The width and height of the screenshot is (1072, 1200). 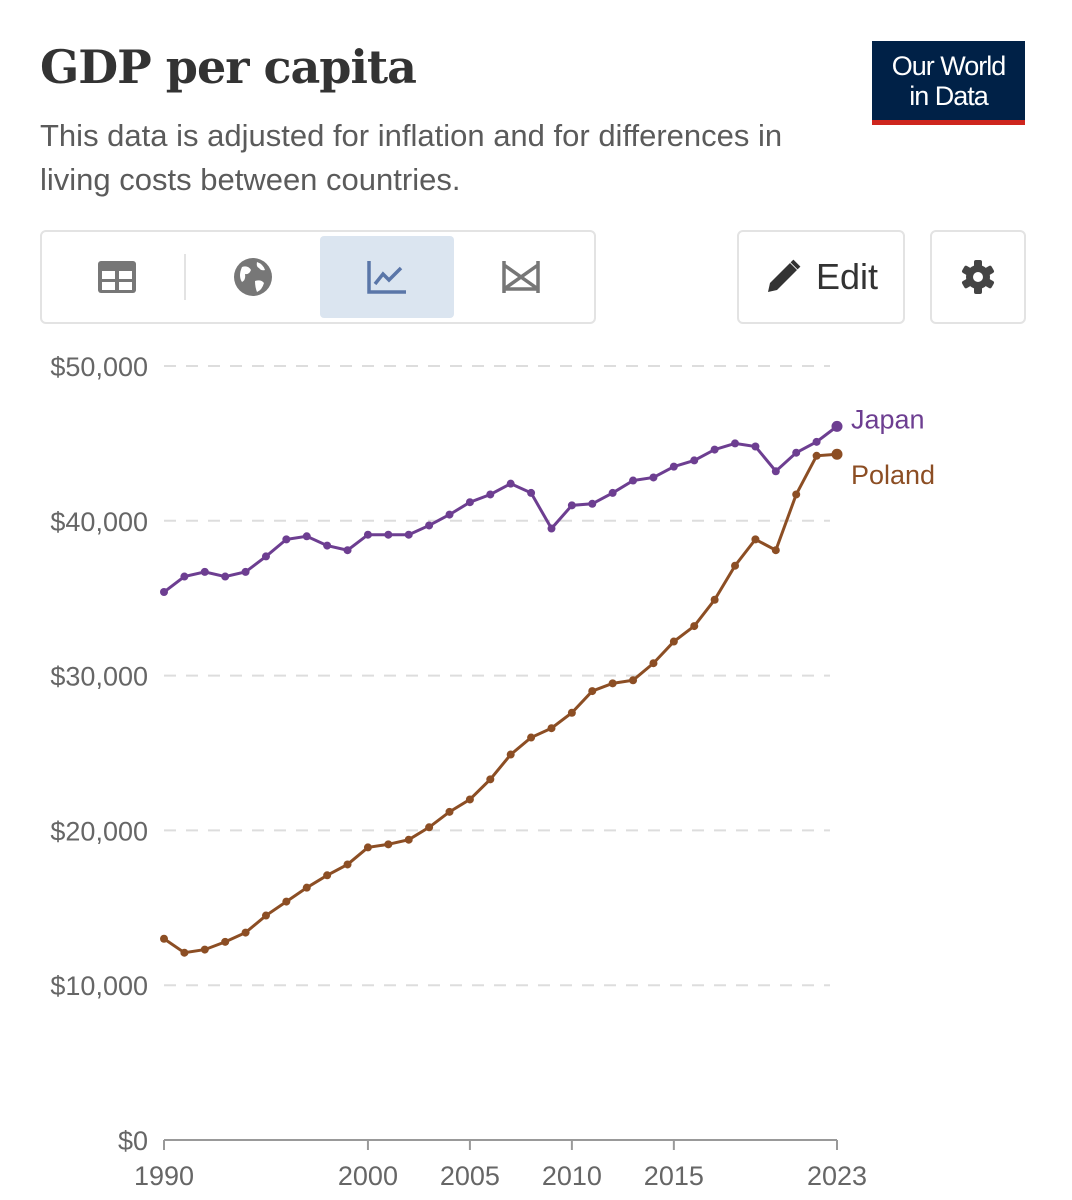 What do you see at coordinates (99, 986) in the screenshot?
I see `y-tick-label: $10,000` at bounding box center [99, 986].